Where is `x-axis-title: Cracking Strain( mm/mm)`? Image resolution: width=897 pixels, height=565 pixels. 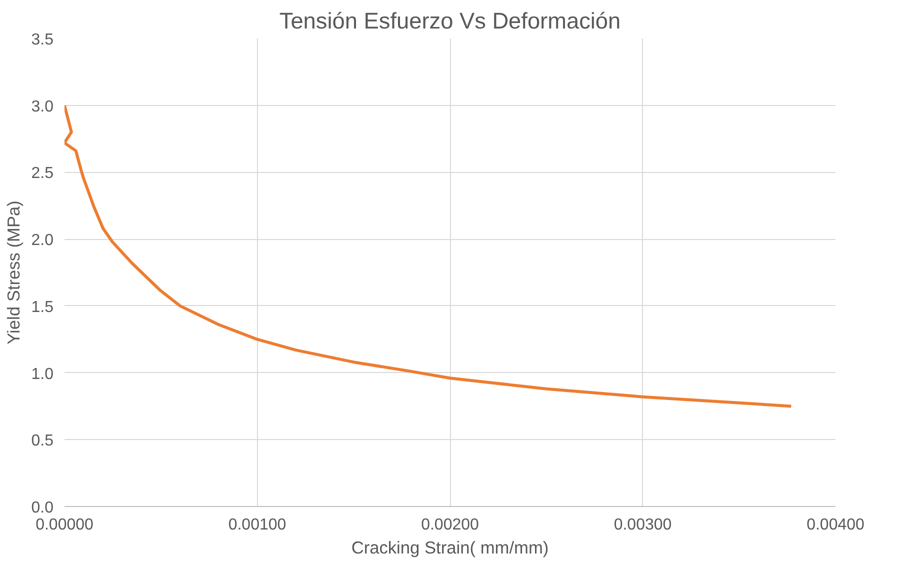 x-axis-title: Cracking Strain( mm/mm) is located at coordinates (450, 548).